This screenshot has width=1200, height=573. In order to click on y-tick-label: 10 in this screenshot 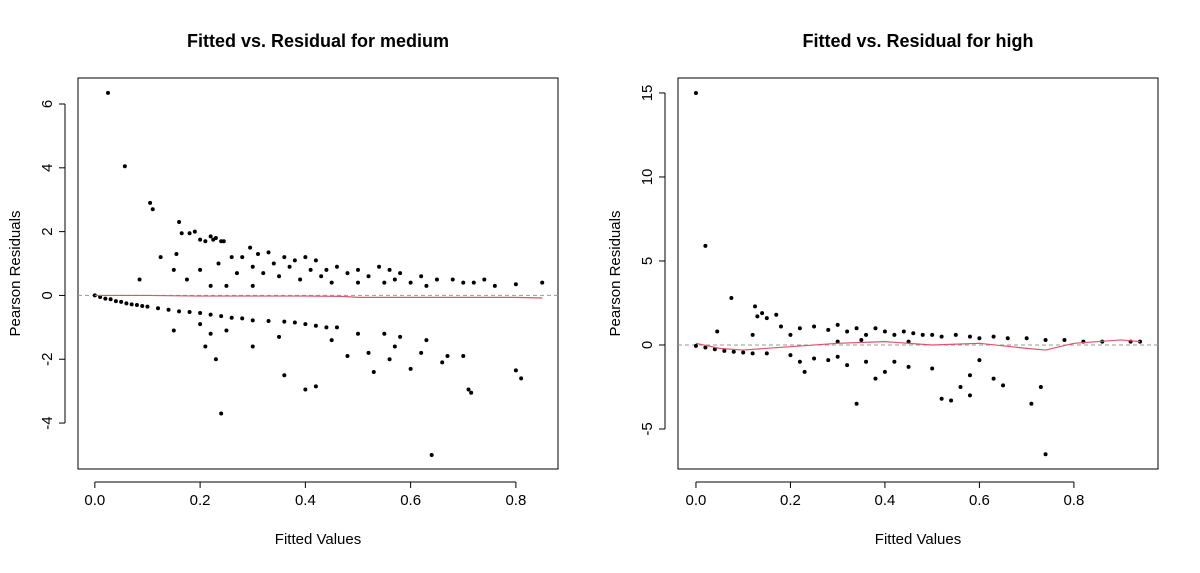, I will do `click(647, 177)`.